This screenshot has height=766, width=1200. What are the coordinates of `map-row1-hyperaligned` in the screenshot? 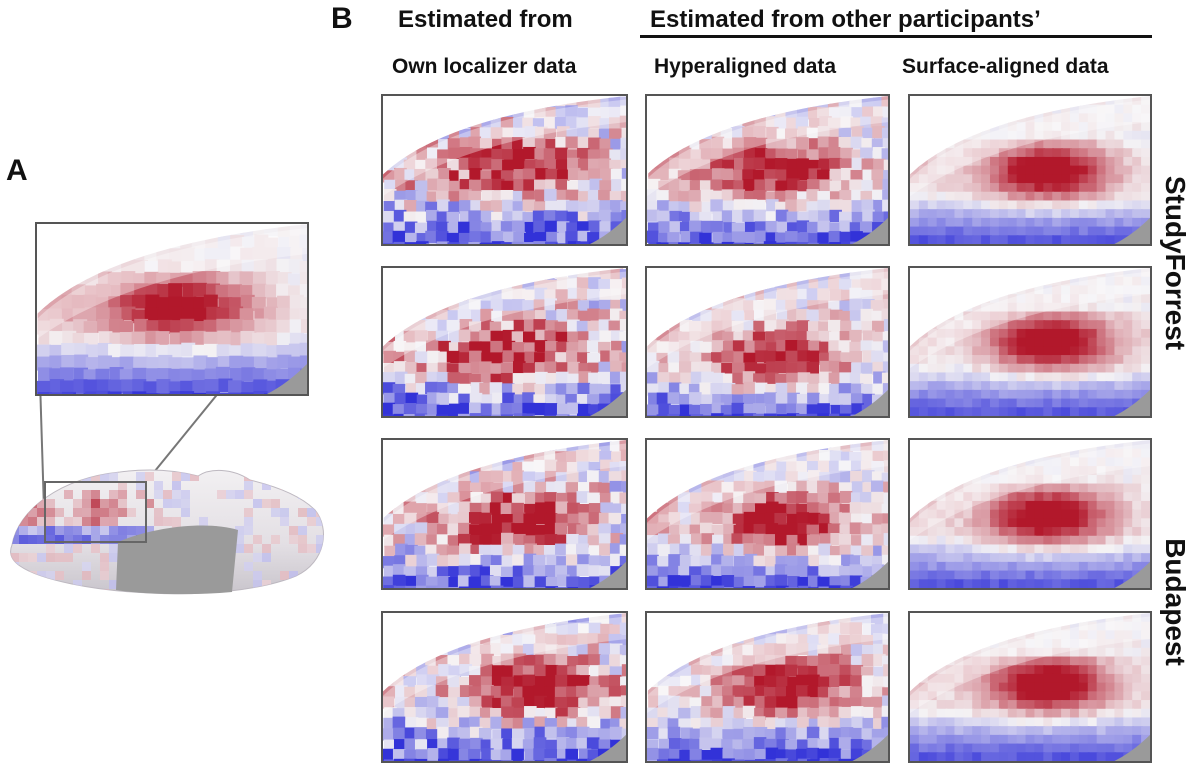 It's located at (767, 170).